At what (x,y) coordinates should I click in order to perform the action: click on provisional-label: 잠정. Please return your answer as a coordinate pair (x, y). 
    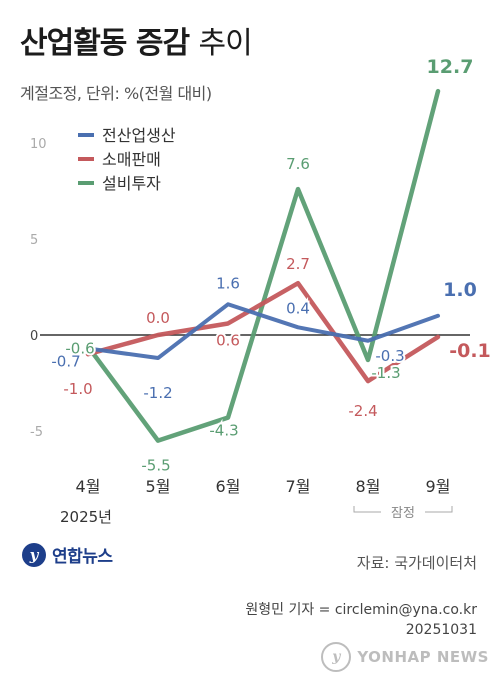
    Looking at the image, I should click on (403, 513).